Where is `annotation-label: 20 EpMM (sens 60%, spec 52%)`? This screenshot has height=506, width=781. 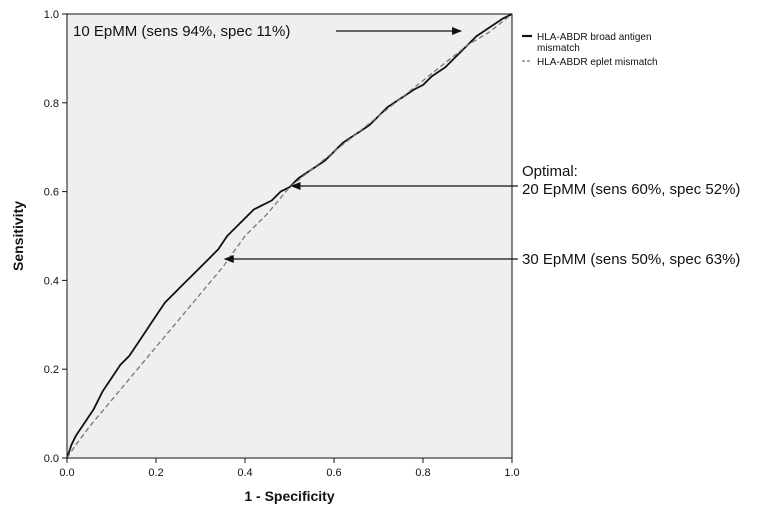
annotation-label: 20 EpMM (sens 60%, spec 52%) is located at coordinates (631, 189).